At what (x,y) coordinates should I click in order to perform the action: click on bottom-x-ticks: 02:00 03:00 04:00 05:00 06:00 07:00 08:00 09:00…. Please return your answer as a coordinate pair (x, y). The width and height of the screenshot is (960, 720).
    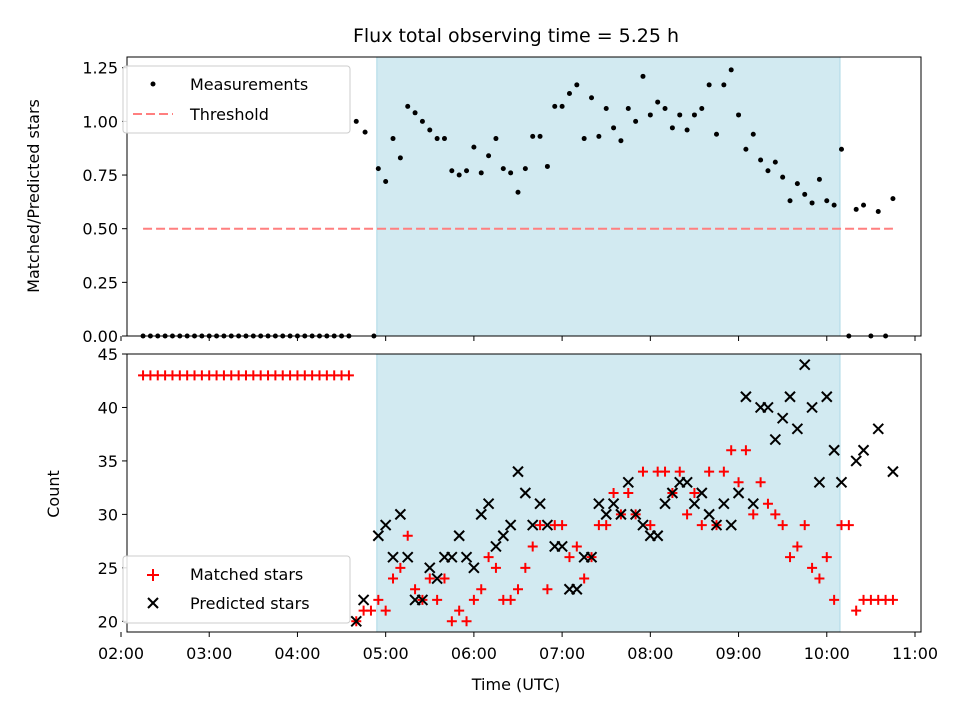
    Looking at the image, I should click on (518, 647).